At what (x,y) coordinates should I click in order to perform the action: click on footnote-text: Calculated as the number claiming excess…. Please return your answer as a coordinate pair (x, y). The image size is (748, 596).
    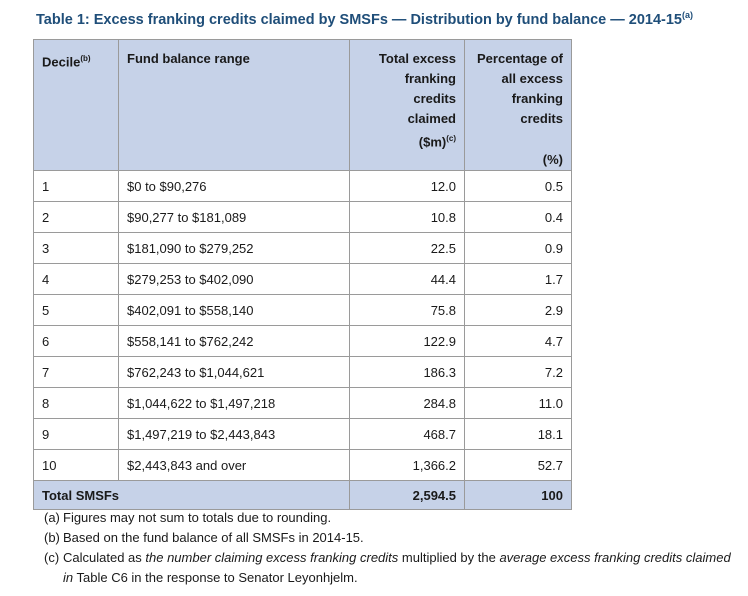
    Looking at the image, I should click on (403, 568).